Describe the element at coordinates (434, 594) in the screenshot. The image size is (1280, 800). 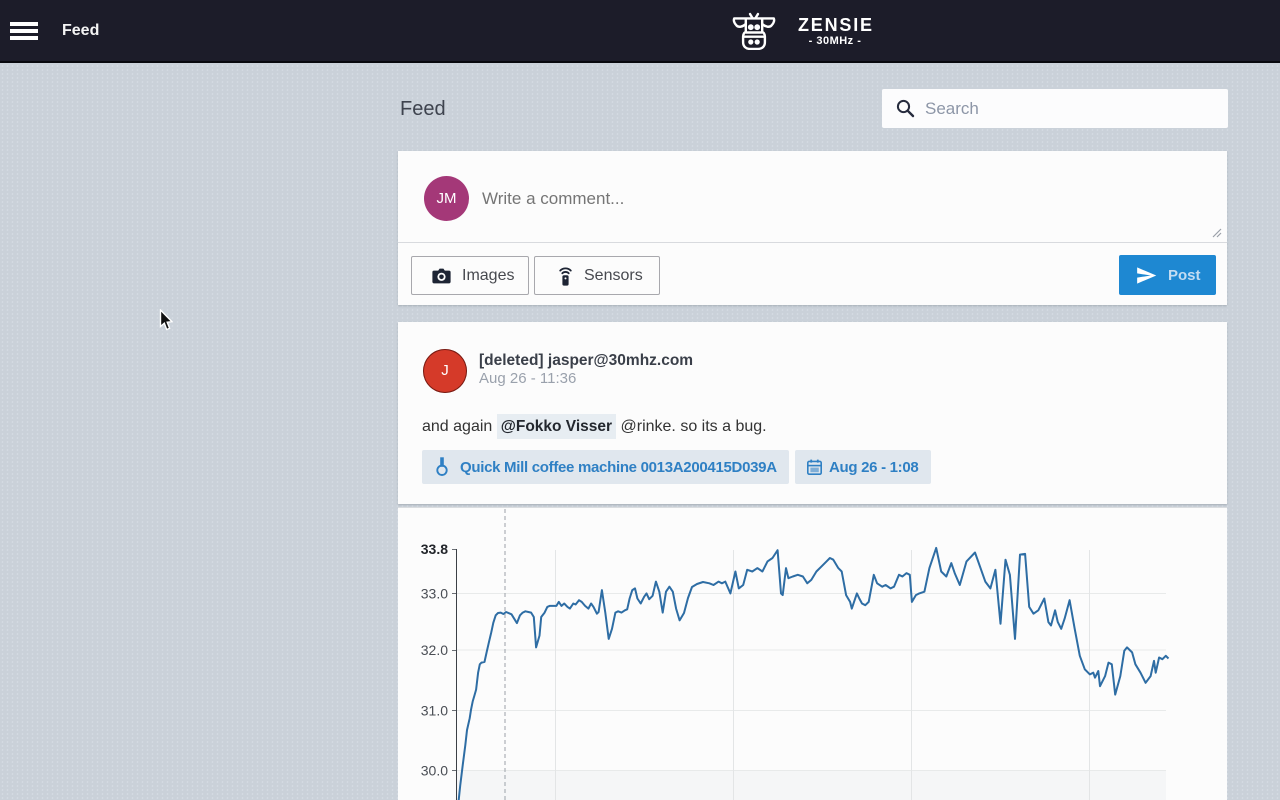
I see `svg-text: 33.0` at that location.